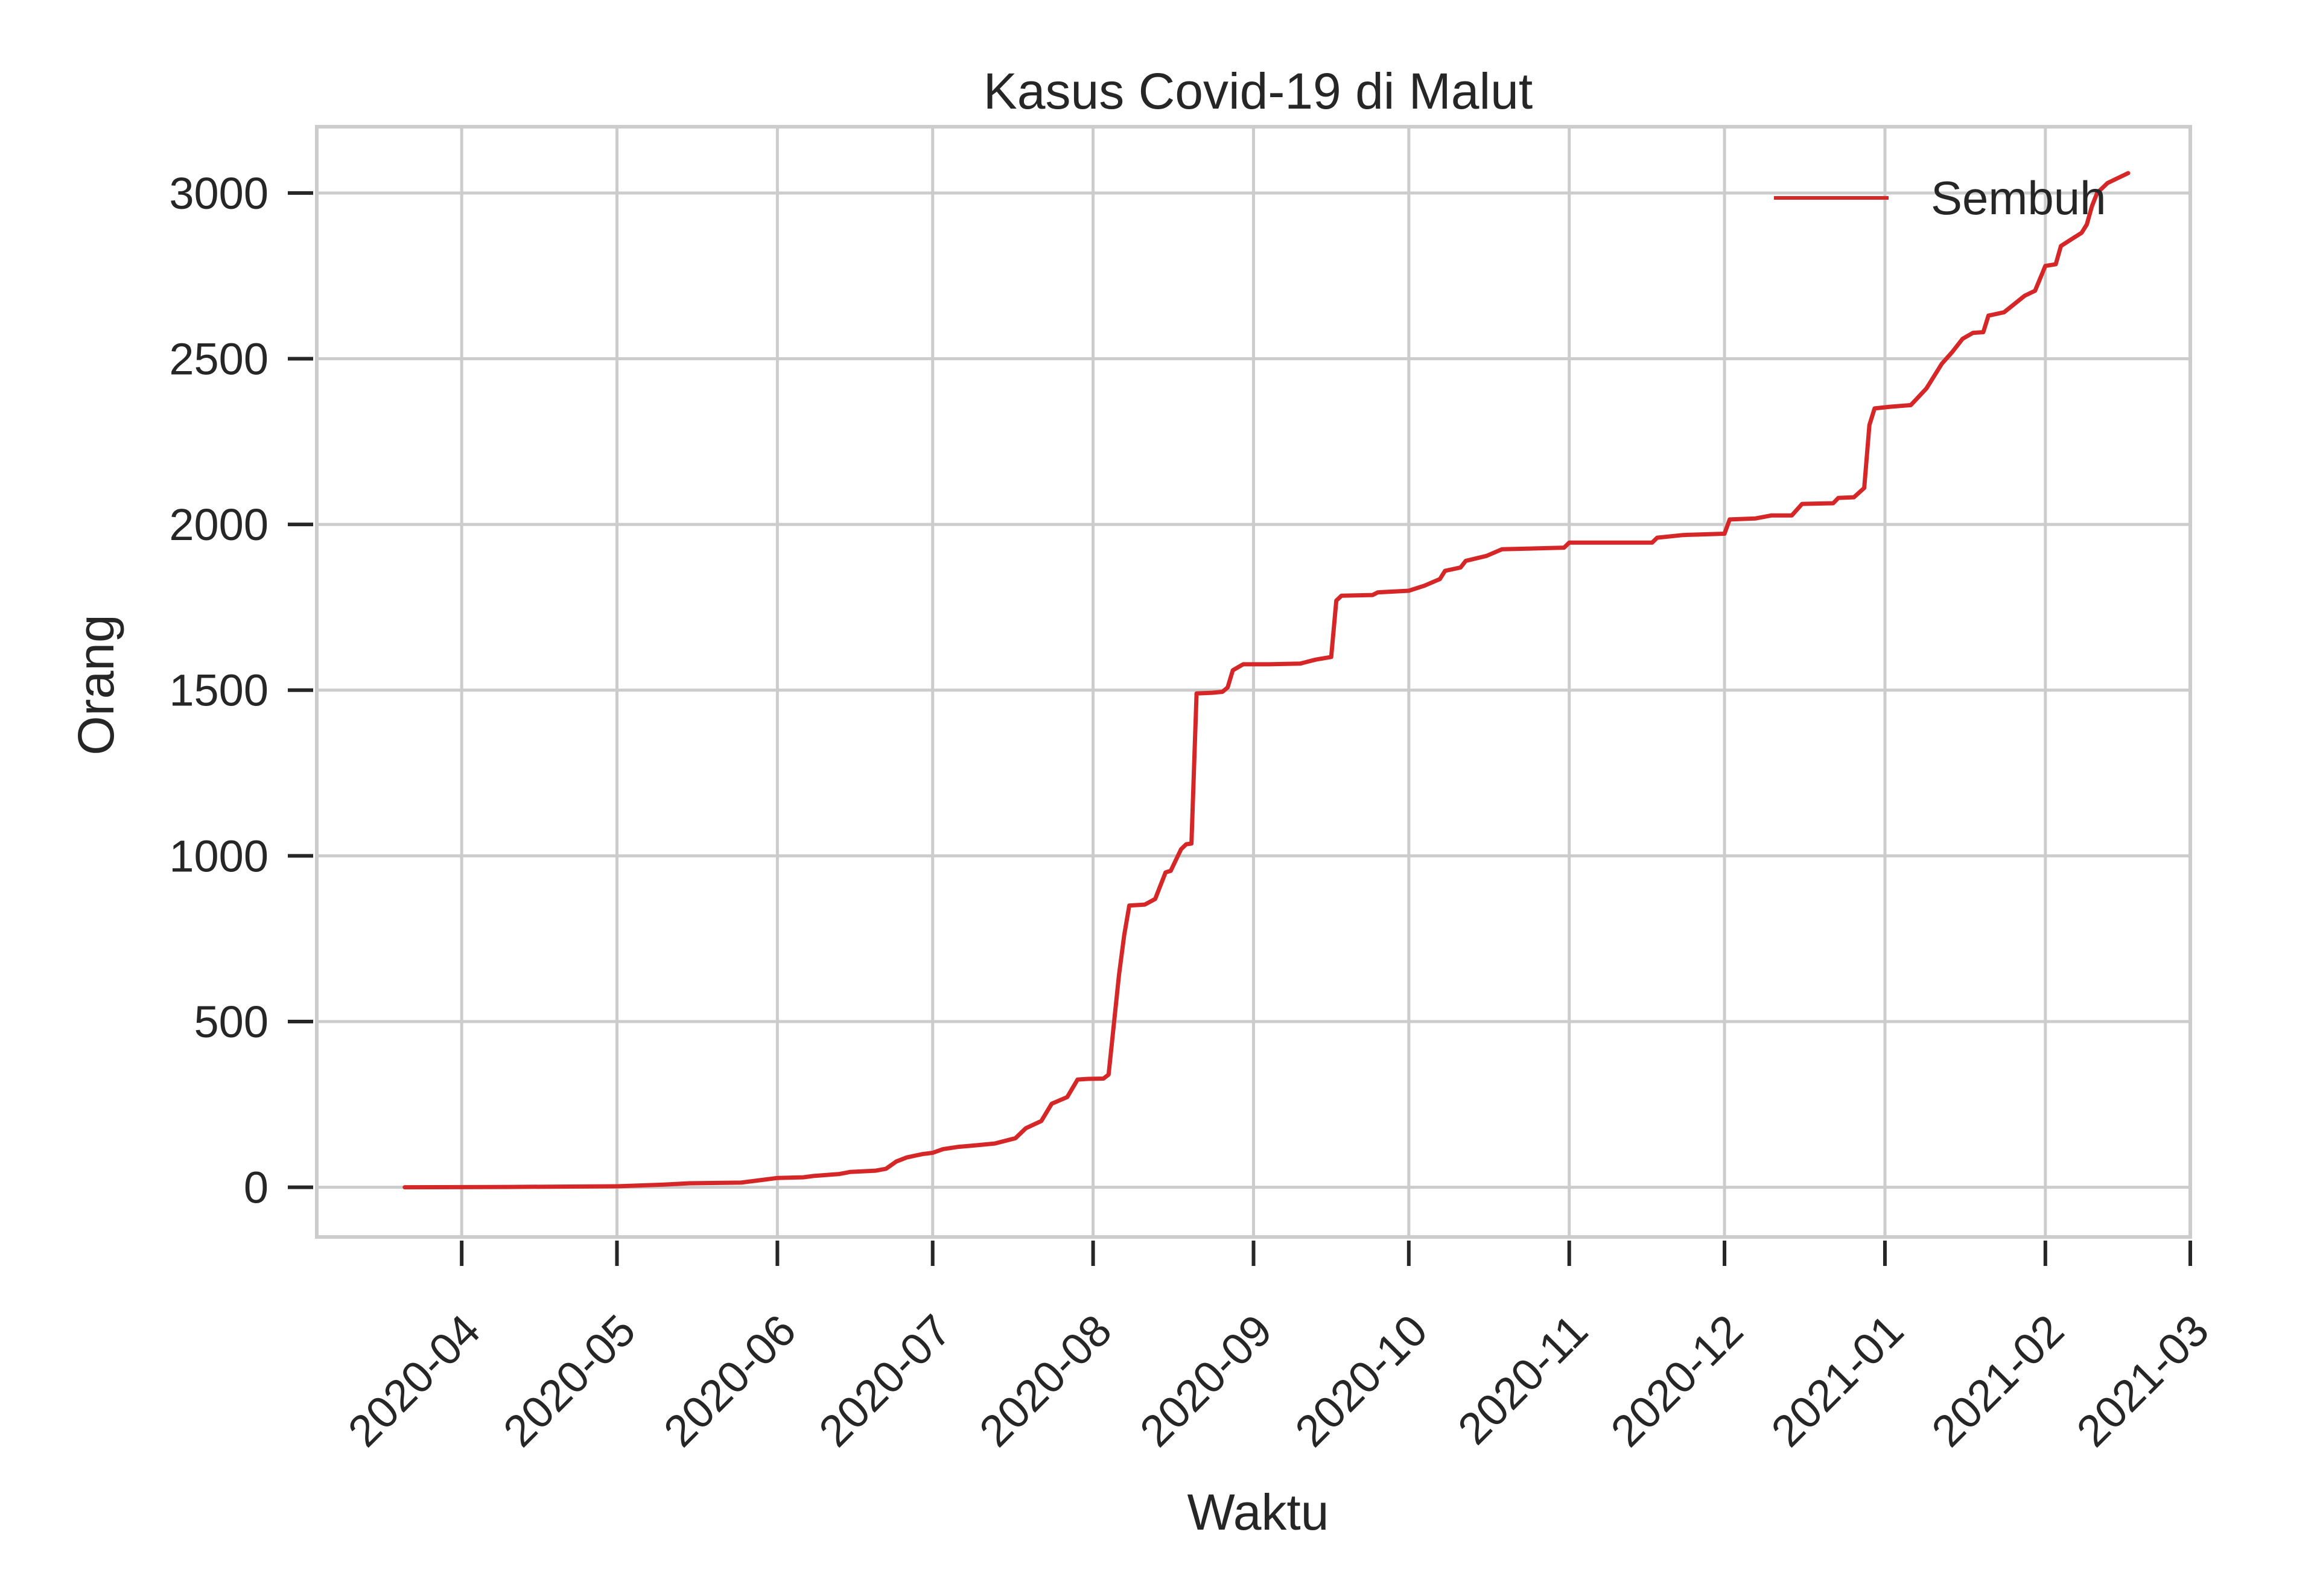 This screenshot has width=2317, height=1596. What do you see at coordinates (96, 685) in the screenshot?
I see `y-axis-label: Orang` at bounding box center [96, 685].